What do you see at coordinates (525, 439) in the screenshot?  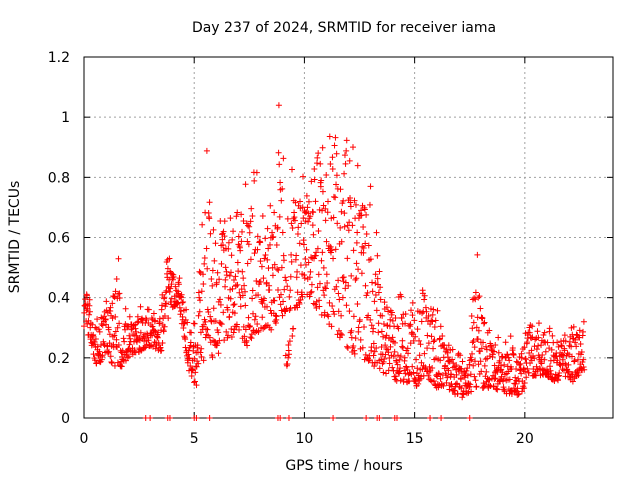 I see `x-tick-label: 20` at bounding box center [525, 439].